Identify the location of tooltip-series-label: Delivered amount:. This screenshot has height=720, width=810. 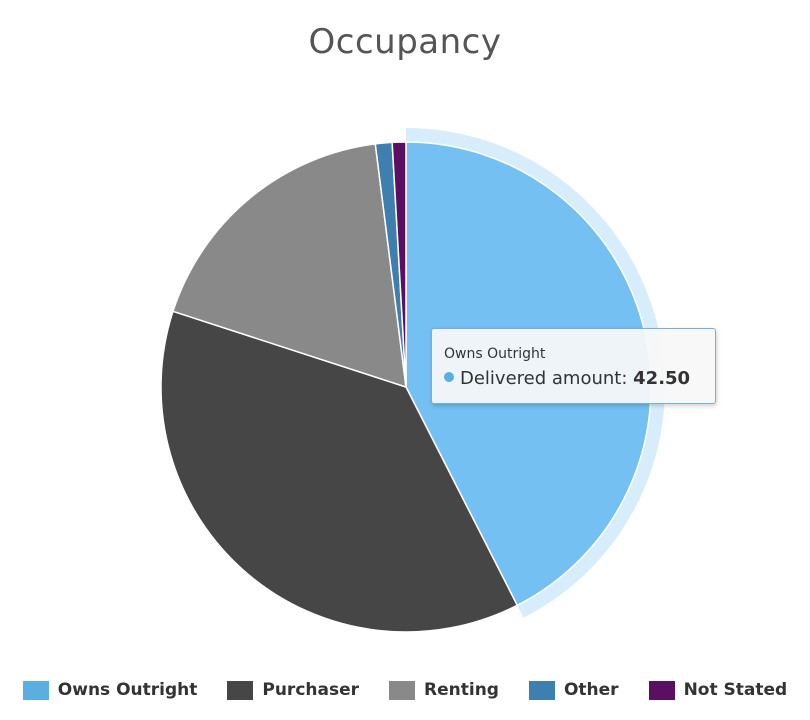
(544, 378).